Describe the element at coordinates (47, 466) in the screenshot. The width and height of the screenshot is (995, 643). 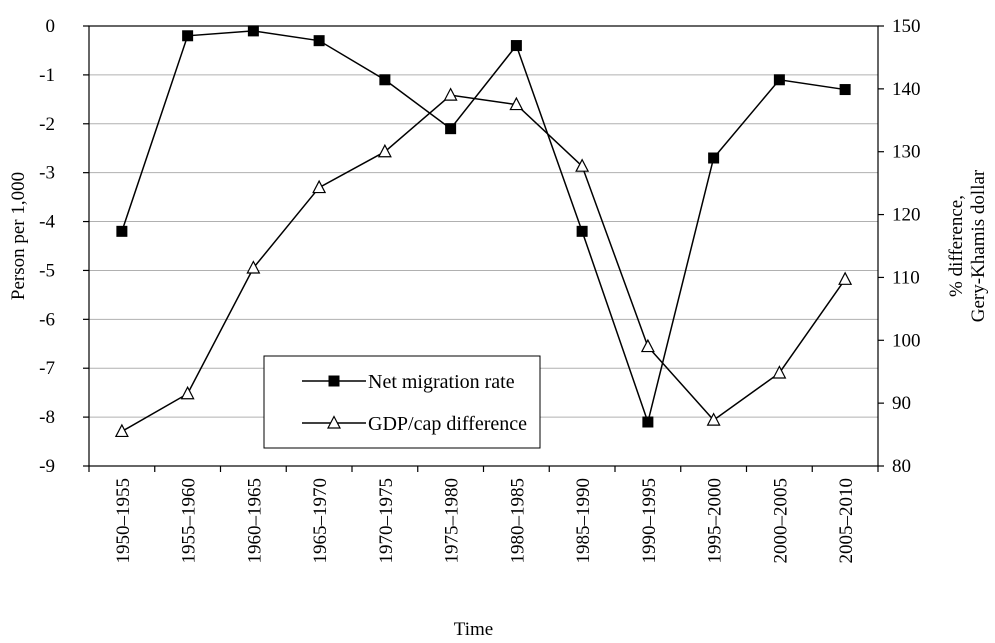
I see `left-tick-label: -9` at that location.